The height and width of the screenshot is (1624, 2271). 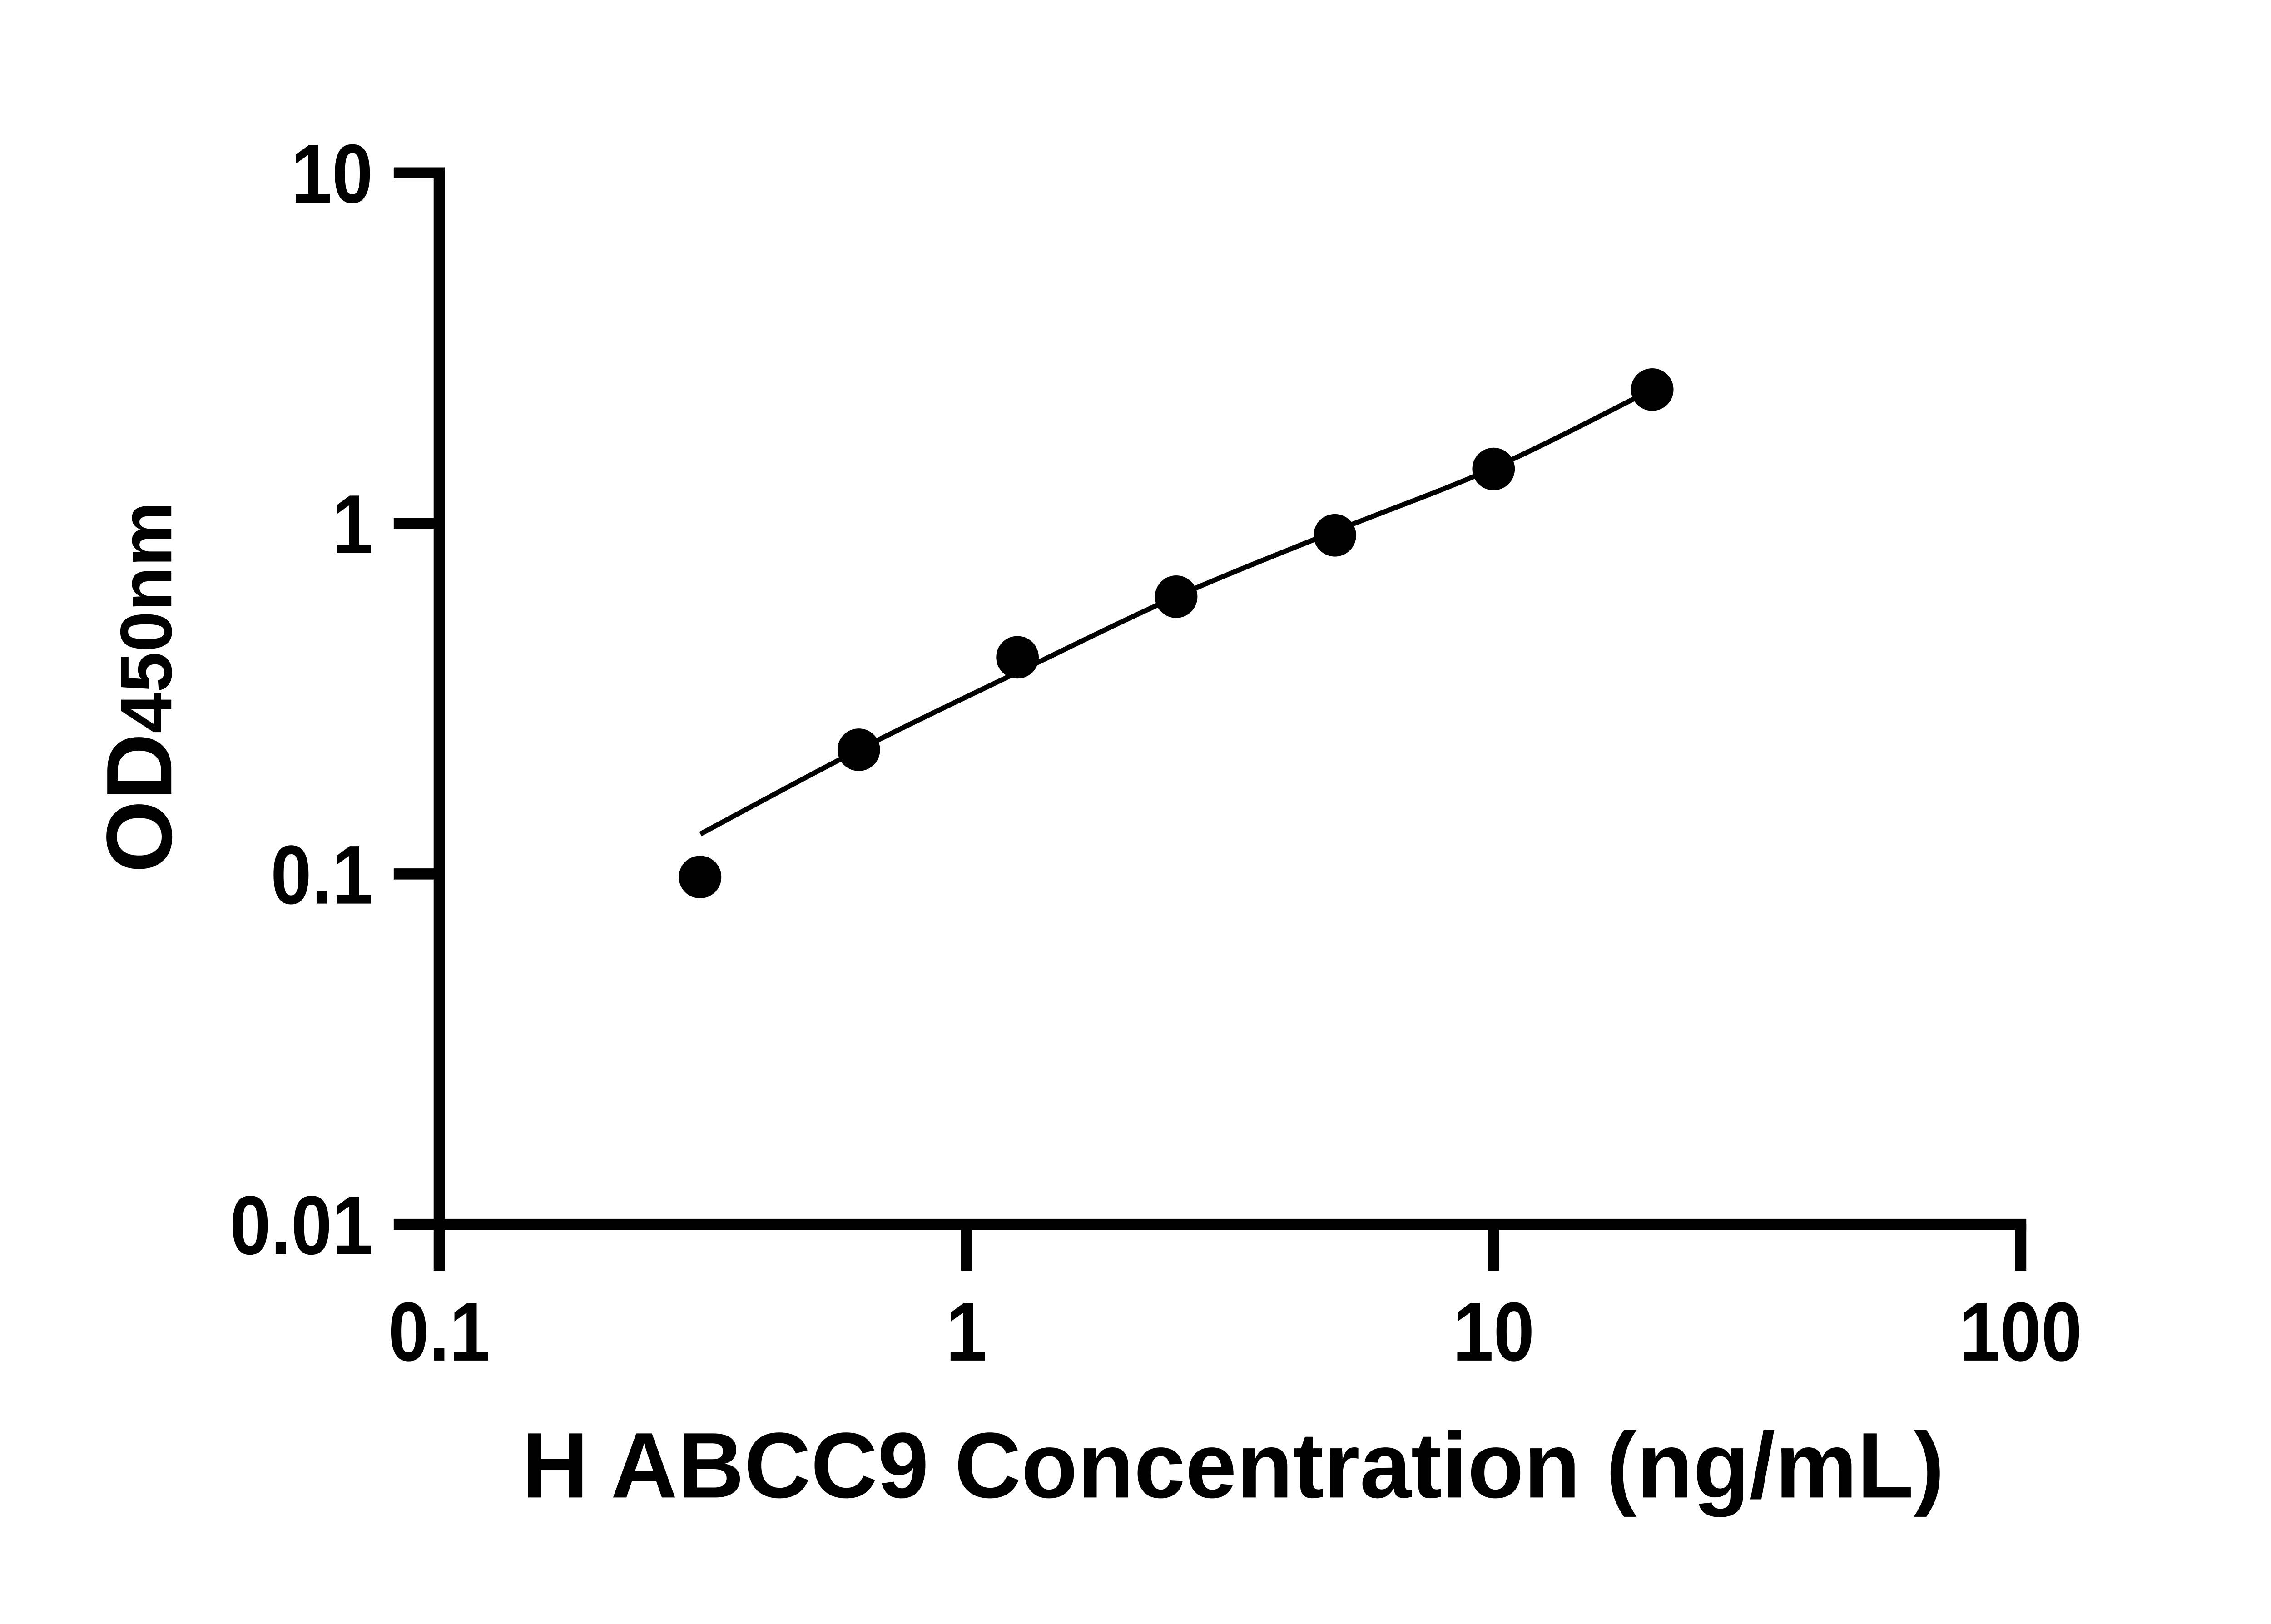 I want to click on x-tick-label: 1, so click(x=966, y=1331).